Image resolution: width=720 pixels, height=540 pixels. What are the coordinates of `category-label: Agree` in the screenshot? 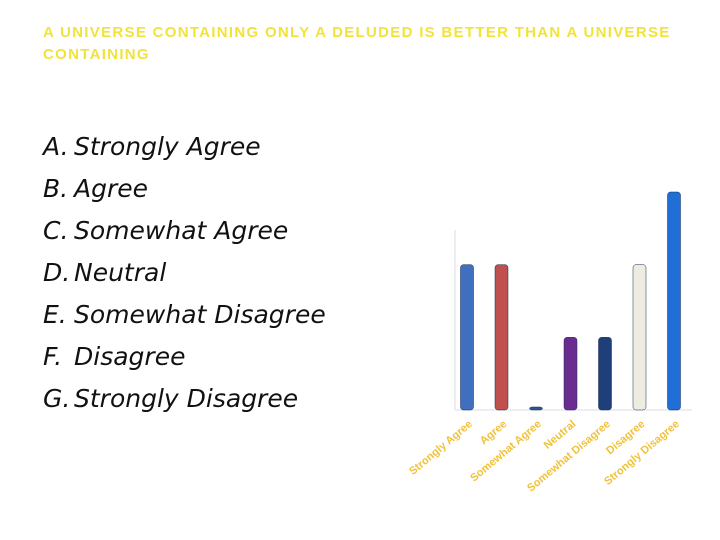 It's located at (494, 432).